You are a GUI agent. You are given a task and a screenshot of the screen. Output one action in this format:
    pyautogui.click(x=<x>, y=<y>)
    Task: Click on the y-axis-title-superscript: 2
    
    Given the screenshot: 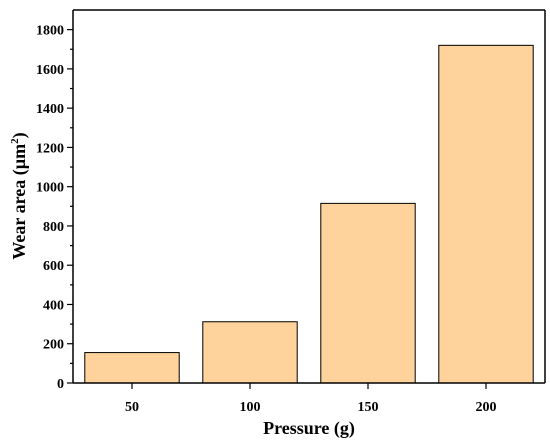 What is the action you would take?
    pyautogui.click(x=15, y=141)
    